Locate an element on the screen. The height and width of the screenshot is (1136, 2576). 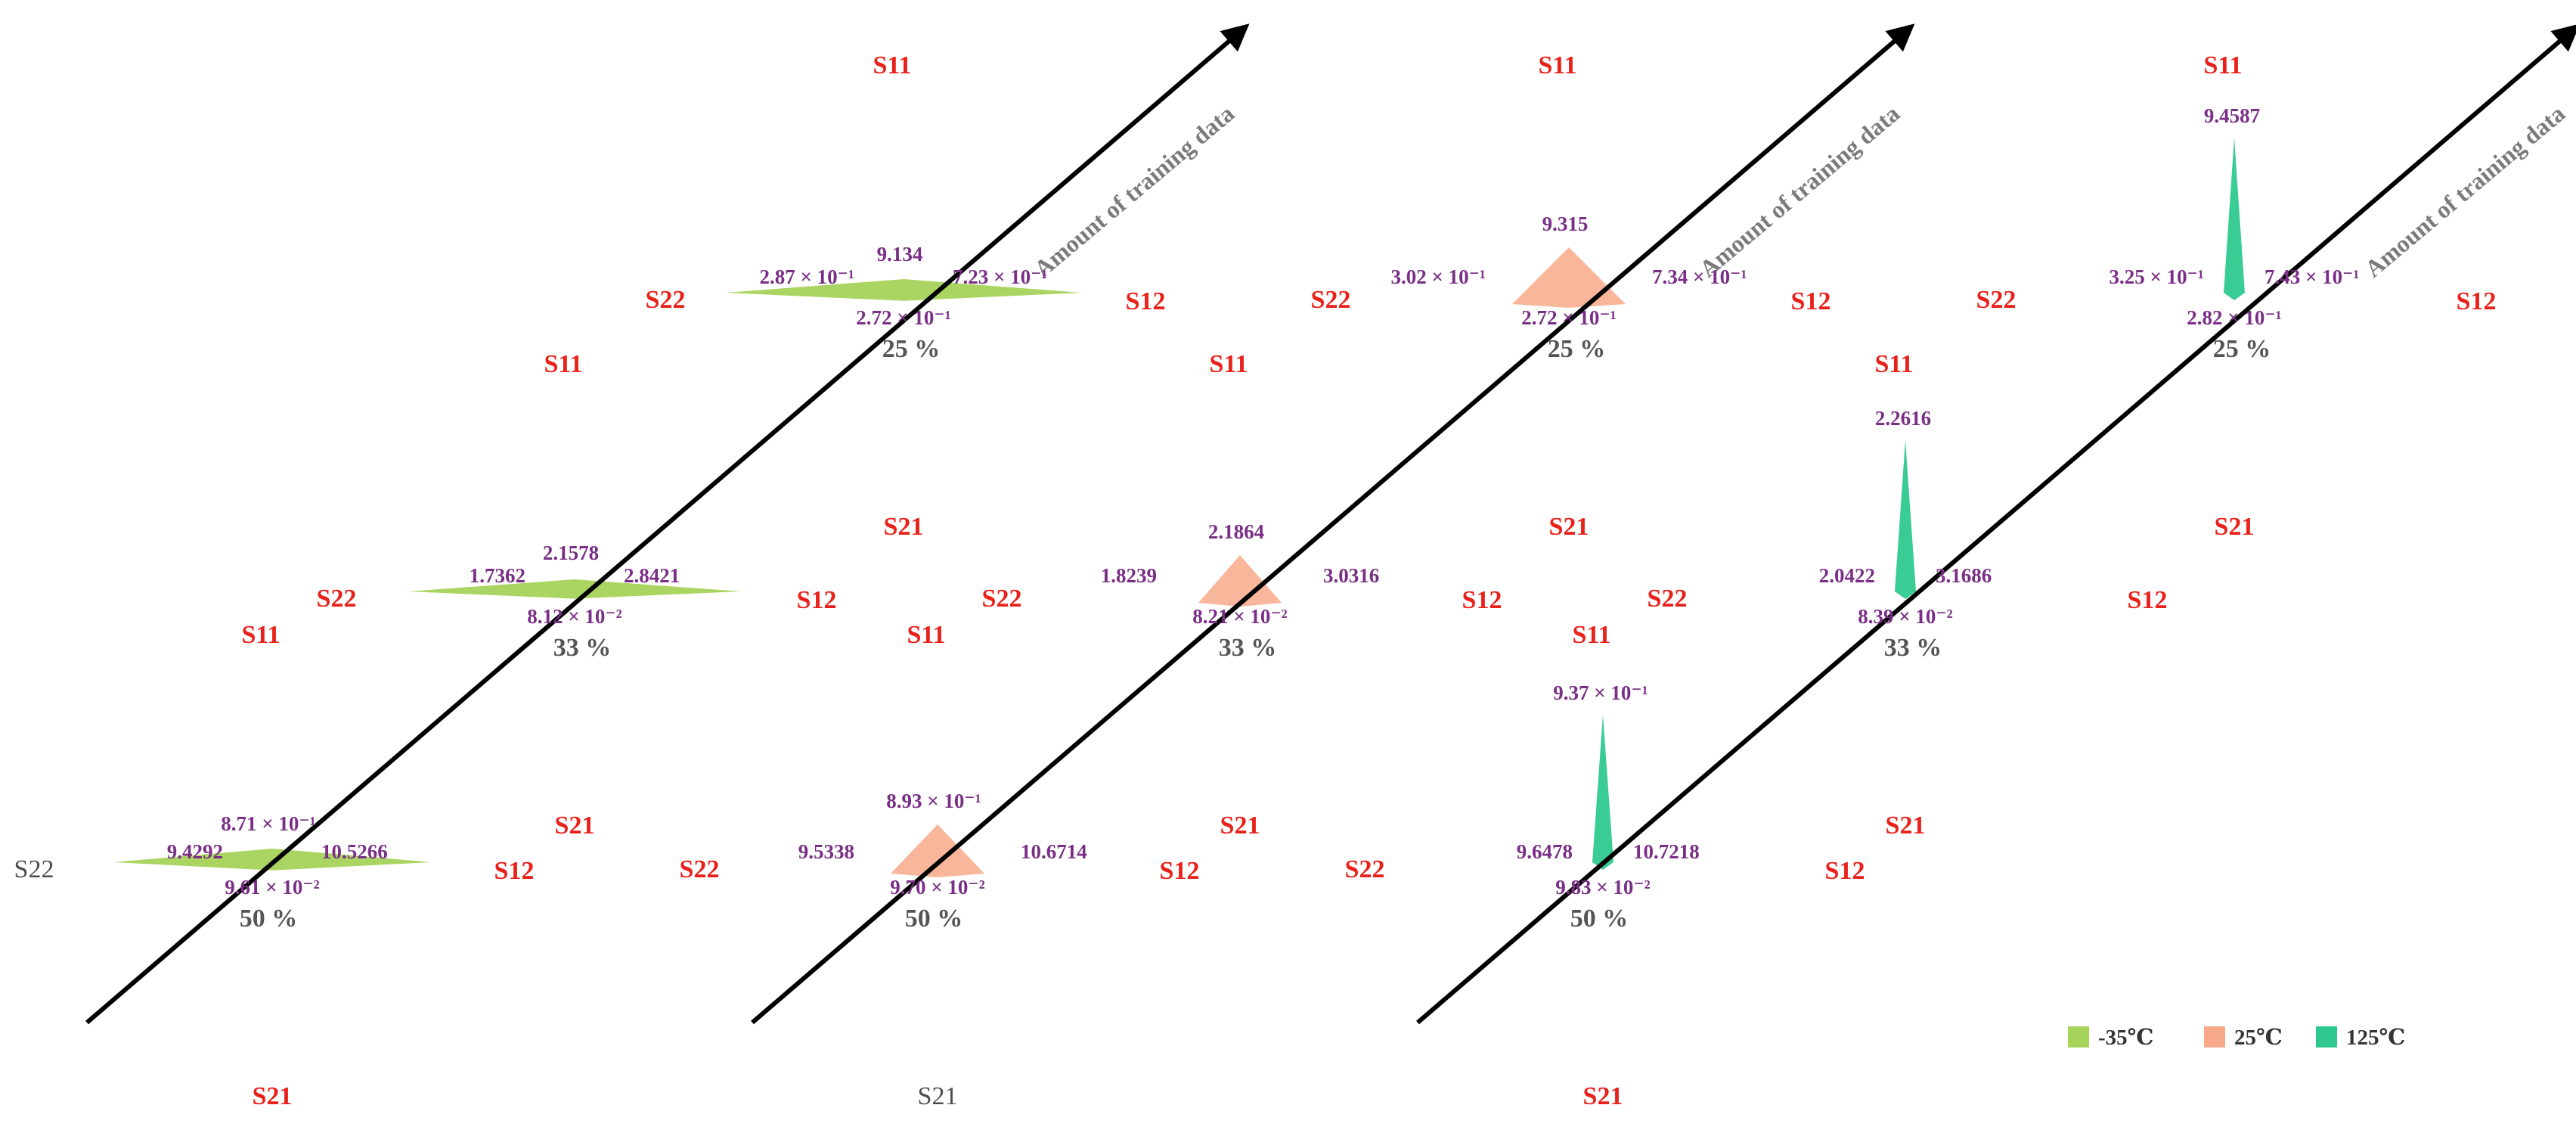
value-label-s22: 3.02 × 10⁻¹ is located at coordinates (1438, 276).